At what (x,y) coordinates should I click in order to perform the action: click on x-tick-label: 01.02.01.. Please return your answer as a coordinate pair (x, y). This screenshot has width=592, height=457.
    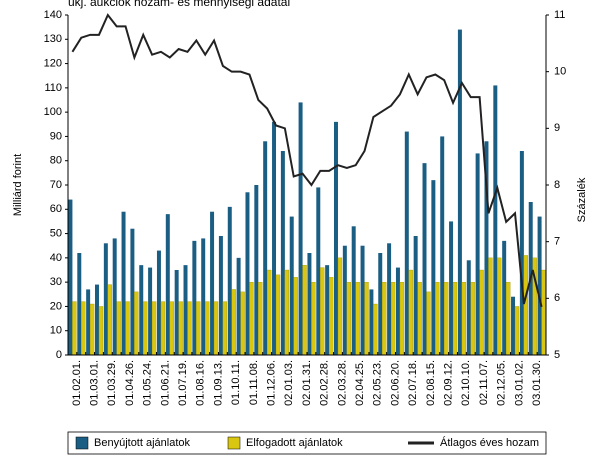
    Looking at the image, I should click on (77, 383).